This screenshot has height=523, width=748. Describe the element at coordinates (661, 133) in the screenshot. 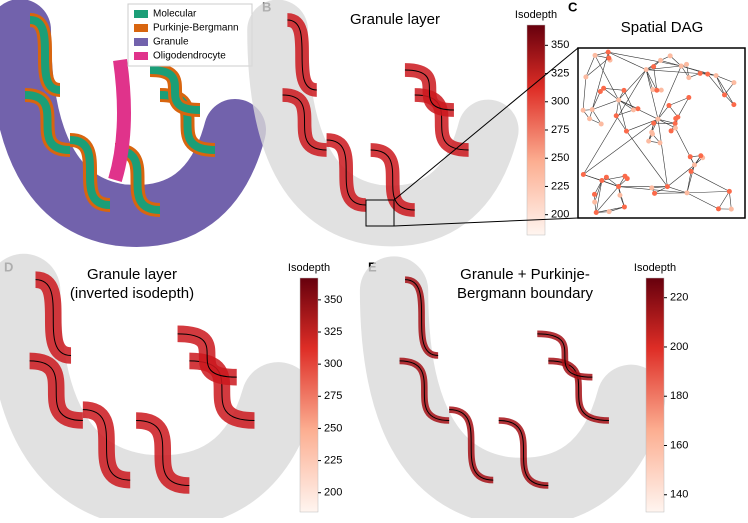

I see `dag-box` at that location.